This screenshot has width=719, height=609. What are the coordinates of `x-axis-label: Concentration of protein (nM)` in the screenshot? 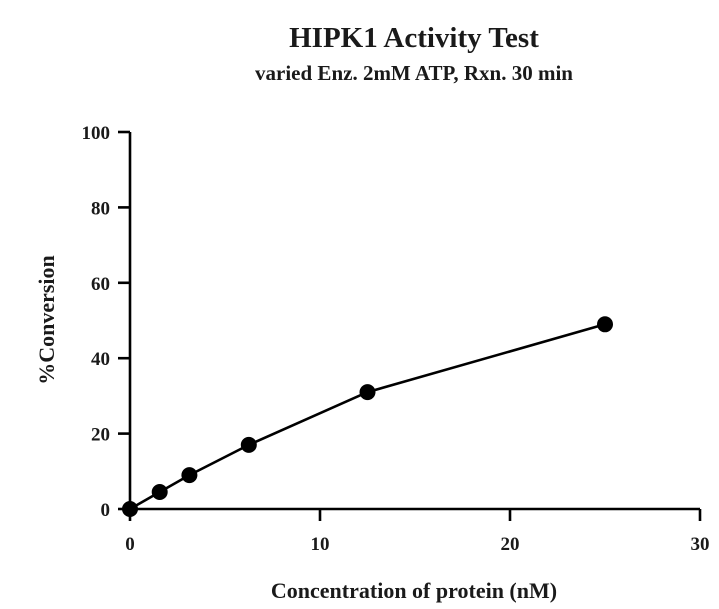 It's located at (414, 590).